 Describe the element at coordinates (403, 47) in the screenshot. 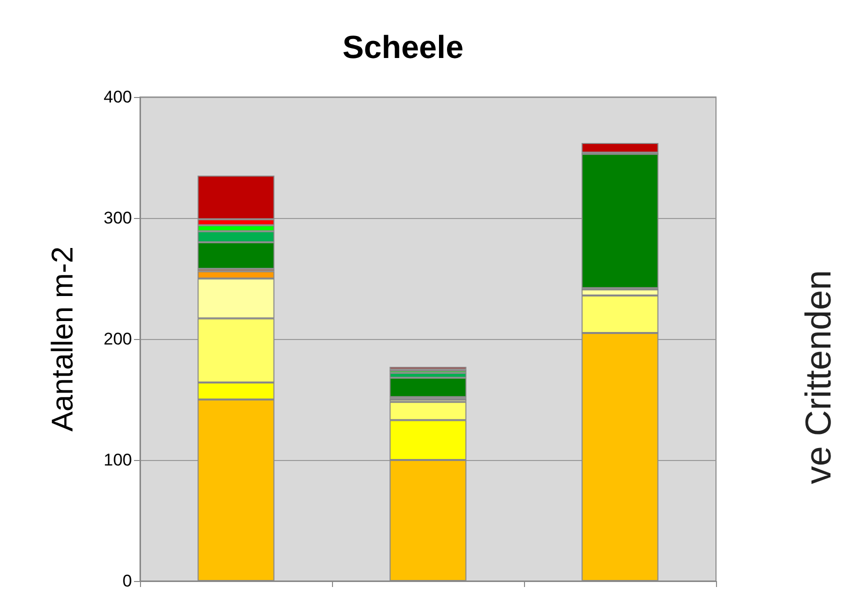

I see `chart-title: Scheele` at that location.